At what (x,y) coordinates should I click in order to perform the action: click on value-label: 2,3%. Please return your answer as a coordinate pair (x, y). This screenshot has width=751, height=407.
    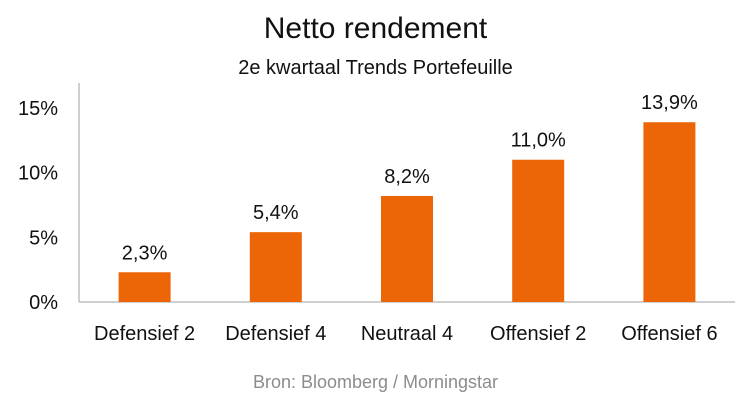
    Looking at the image, I should click on (145, 253).